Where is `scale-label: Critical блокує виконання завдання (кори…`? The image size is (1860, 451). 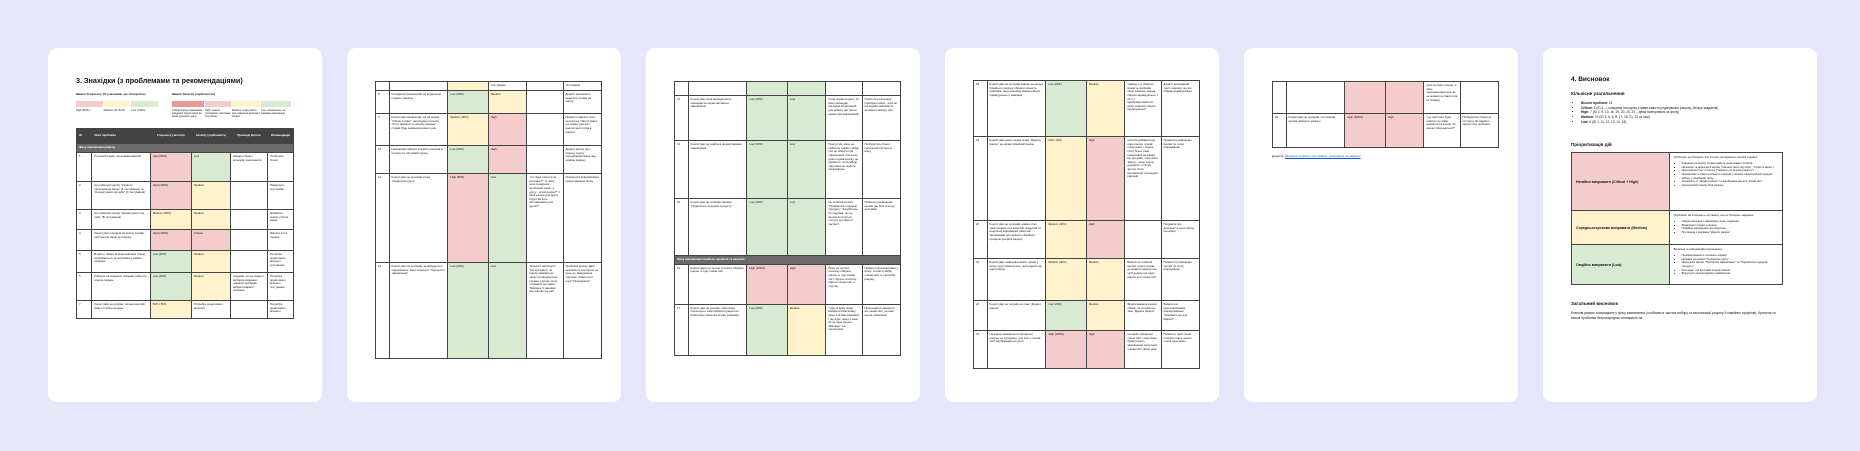
scale-label: Critical блокує виконання завдання (кори… is located at coordinates (187, 113).